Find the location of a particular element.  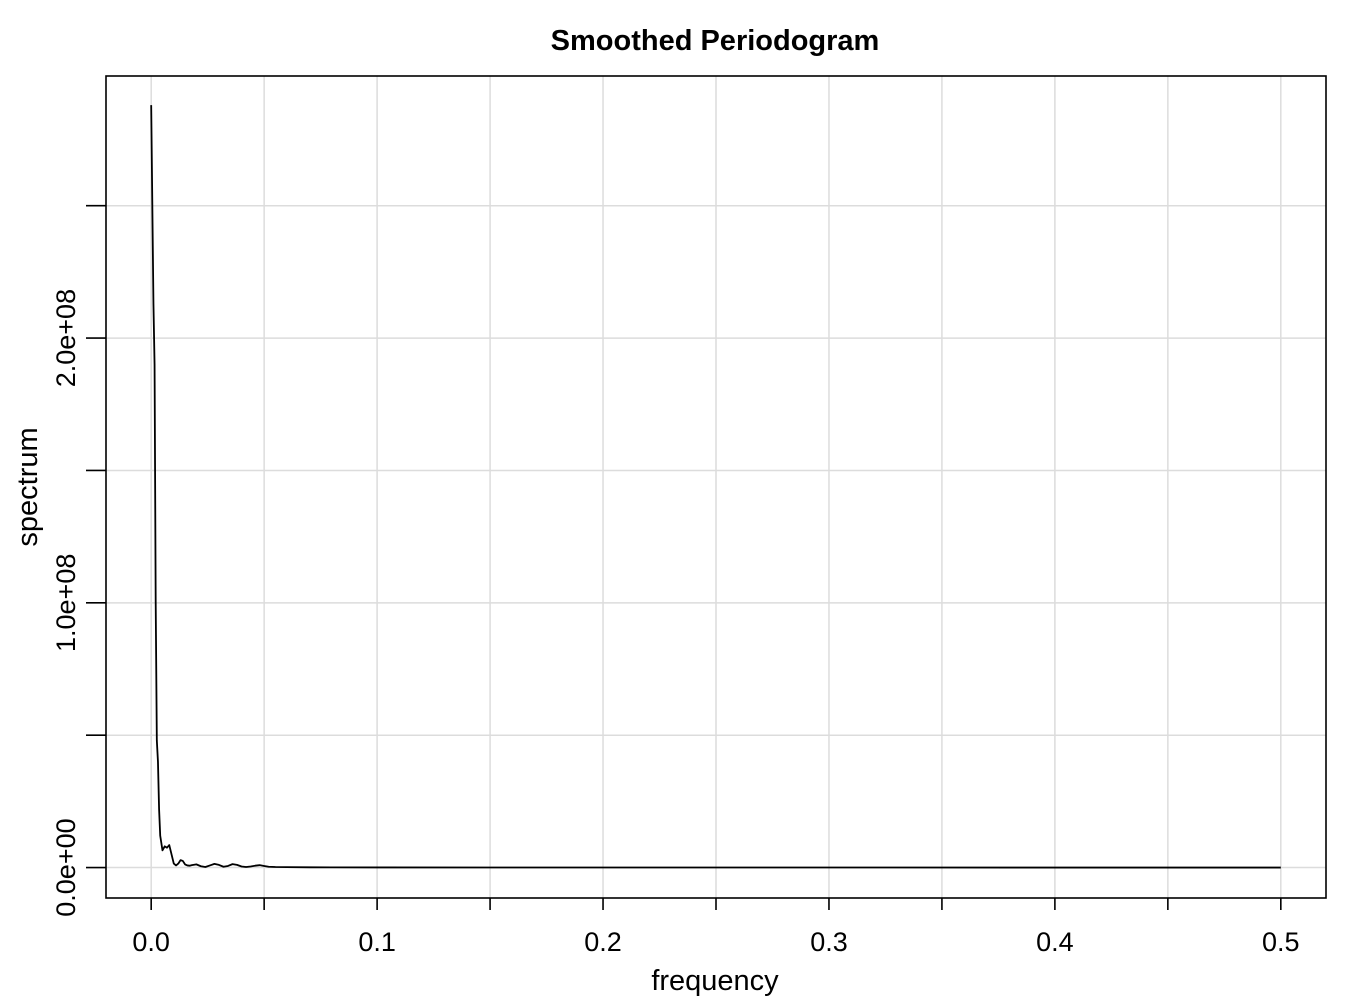

x-tick-label: 0.4 is located at coordinates (1055, 942).